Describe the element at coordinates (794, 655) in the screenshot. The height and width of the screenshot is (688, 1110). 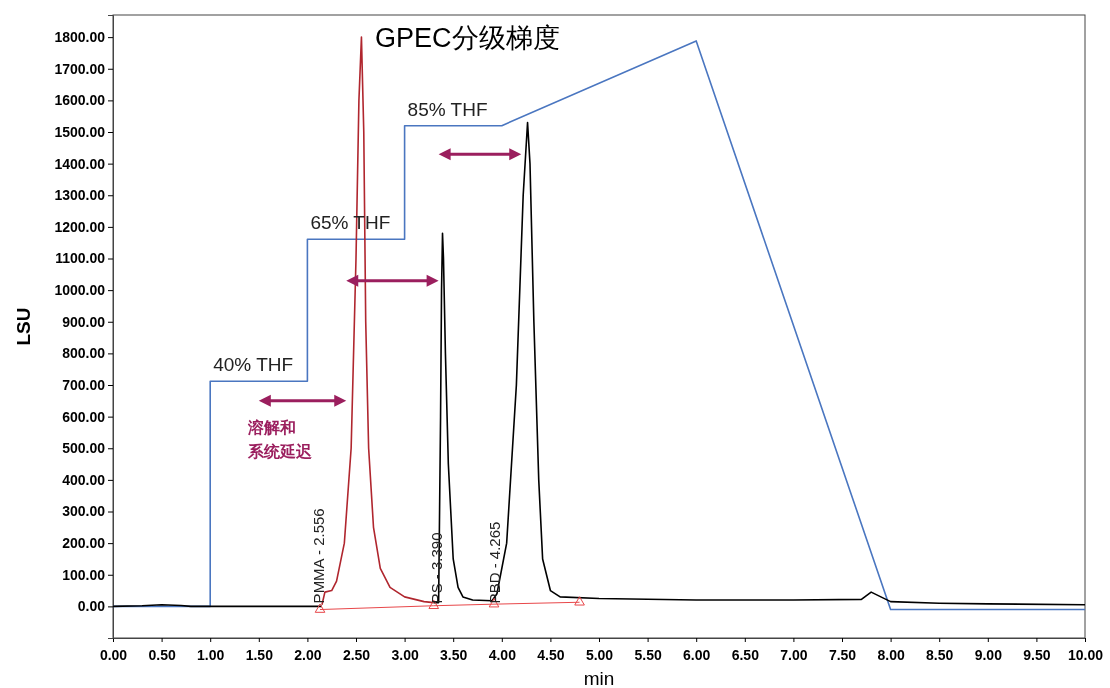
I see `x-tick-label: 7.00` at that location.